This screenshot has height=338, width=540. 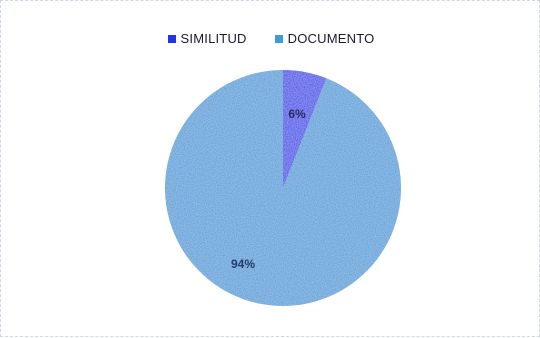 I want to click on legend-label-similitud: SIMILITUD, so click(x=213, y=38).